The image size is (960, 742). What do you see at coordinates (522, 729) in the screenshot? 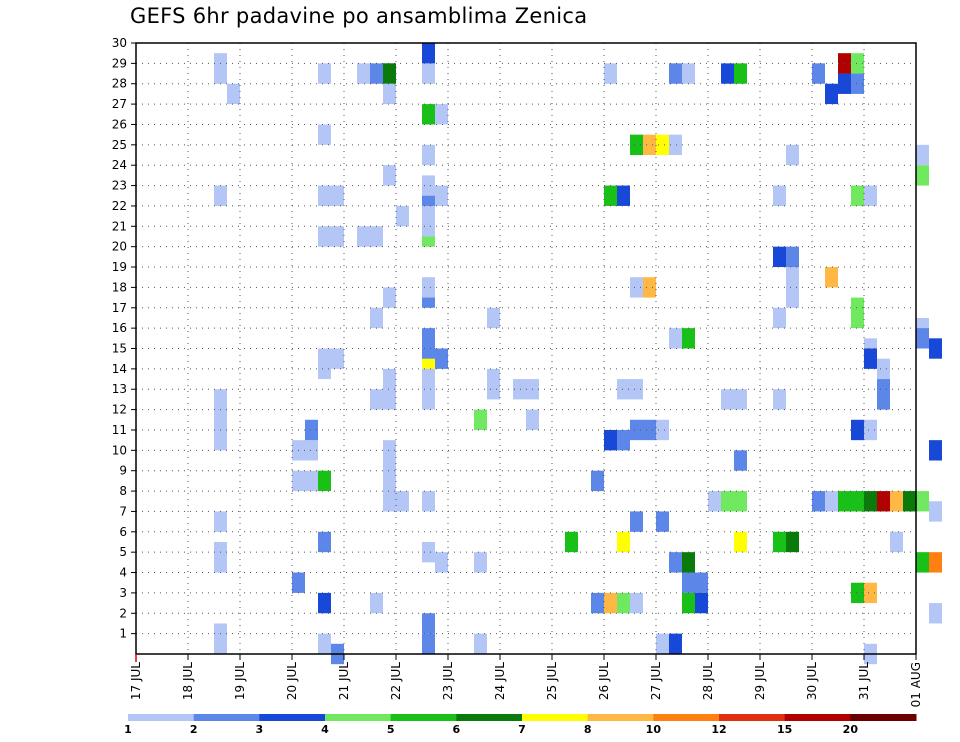
I see `colorbar-label: 7` at bounding box center [522, 729].